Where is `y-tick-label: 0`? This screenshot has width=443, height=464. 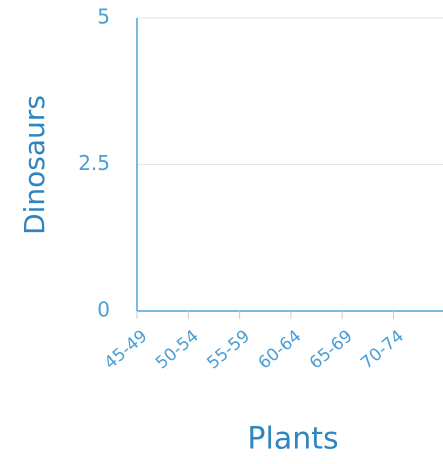 y-tick-label: 0 is located at coordinates (103, 310).